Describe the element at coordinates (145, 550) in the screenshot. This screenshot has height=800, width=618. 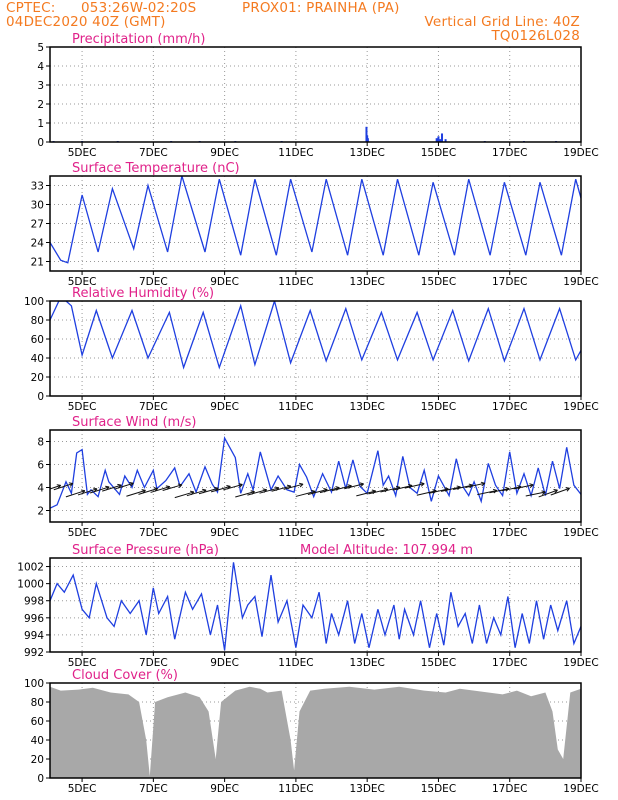
I see `panel-title: Surface Pressure (hPa)` at that location.